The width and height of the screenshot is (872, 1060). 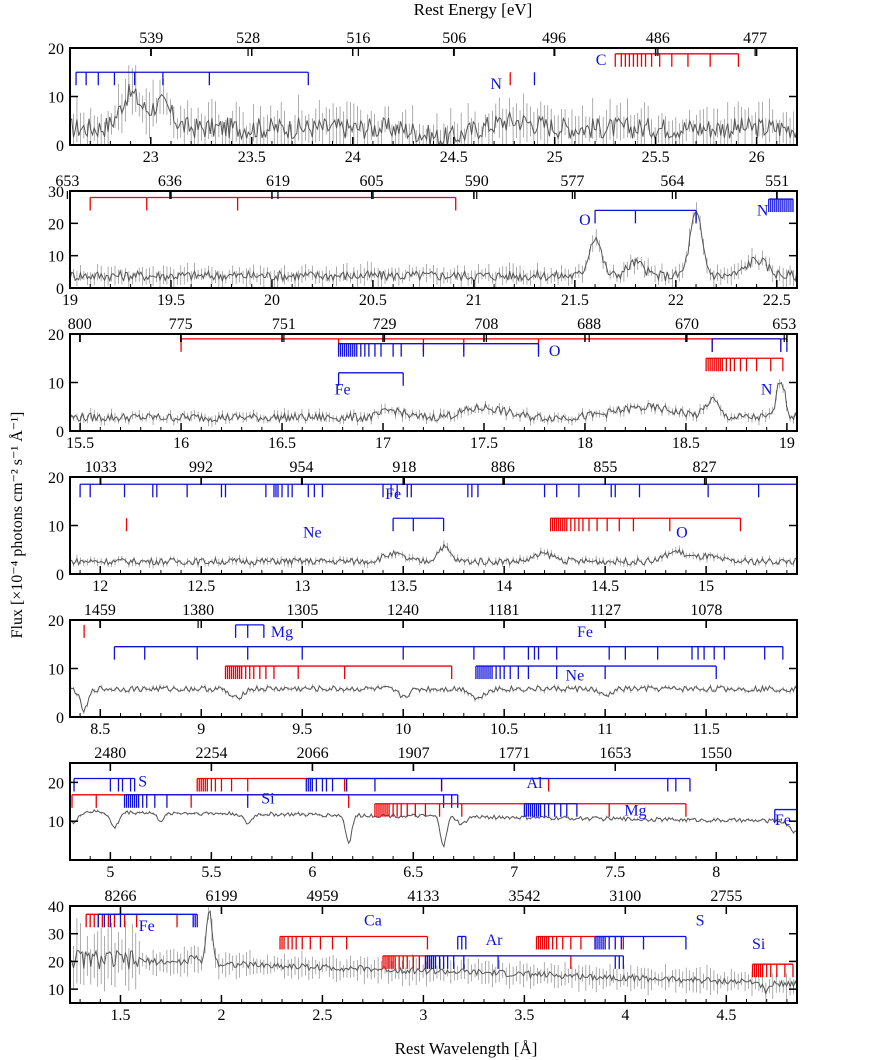 I want to click on top-tick-label: 3100, so click(x=625, y=896).